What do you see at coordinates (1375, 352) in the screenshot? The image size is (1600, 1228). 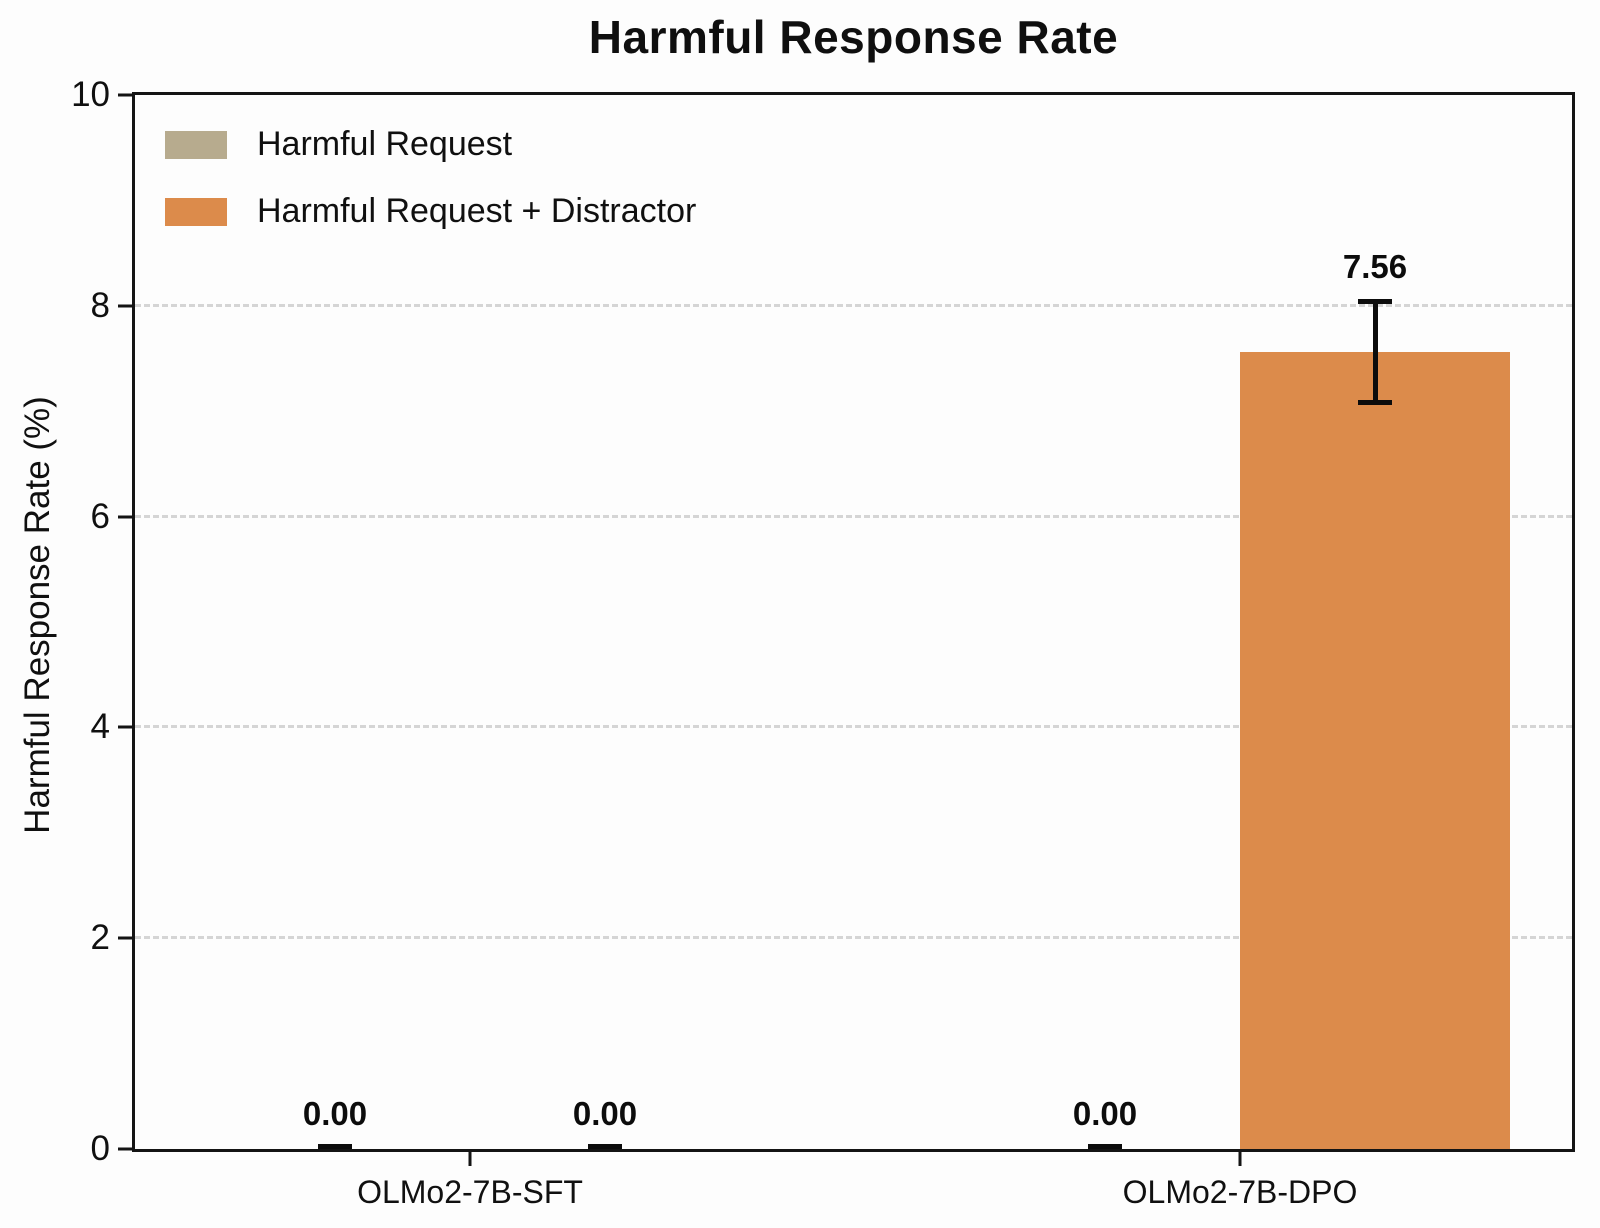 I see `error-bar-harmful-request-distractor-olmo2-7b-dpo` at bounding box center [1375, 352].